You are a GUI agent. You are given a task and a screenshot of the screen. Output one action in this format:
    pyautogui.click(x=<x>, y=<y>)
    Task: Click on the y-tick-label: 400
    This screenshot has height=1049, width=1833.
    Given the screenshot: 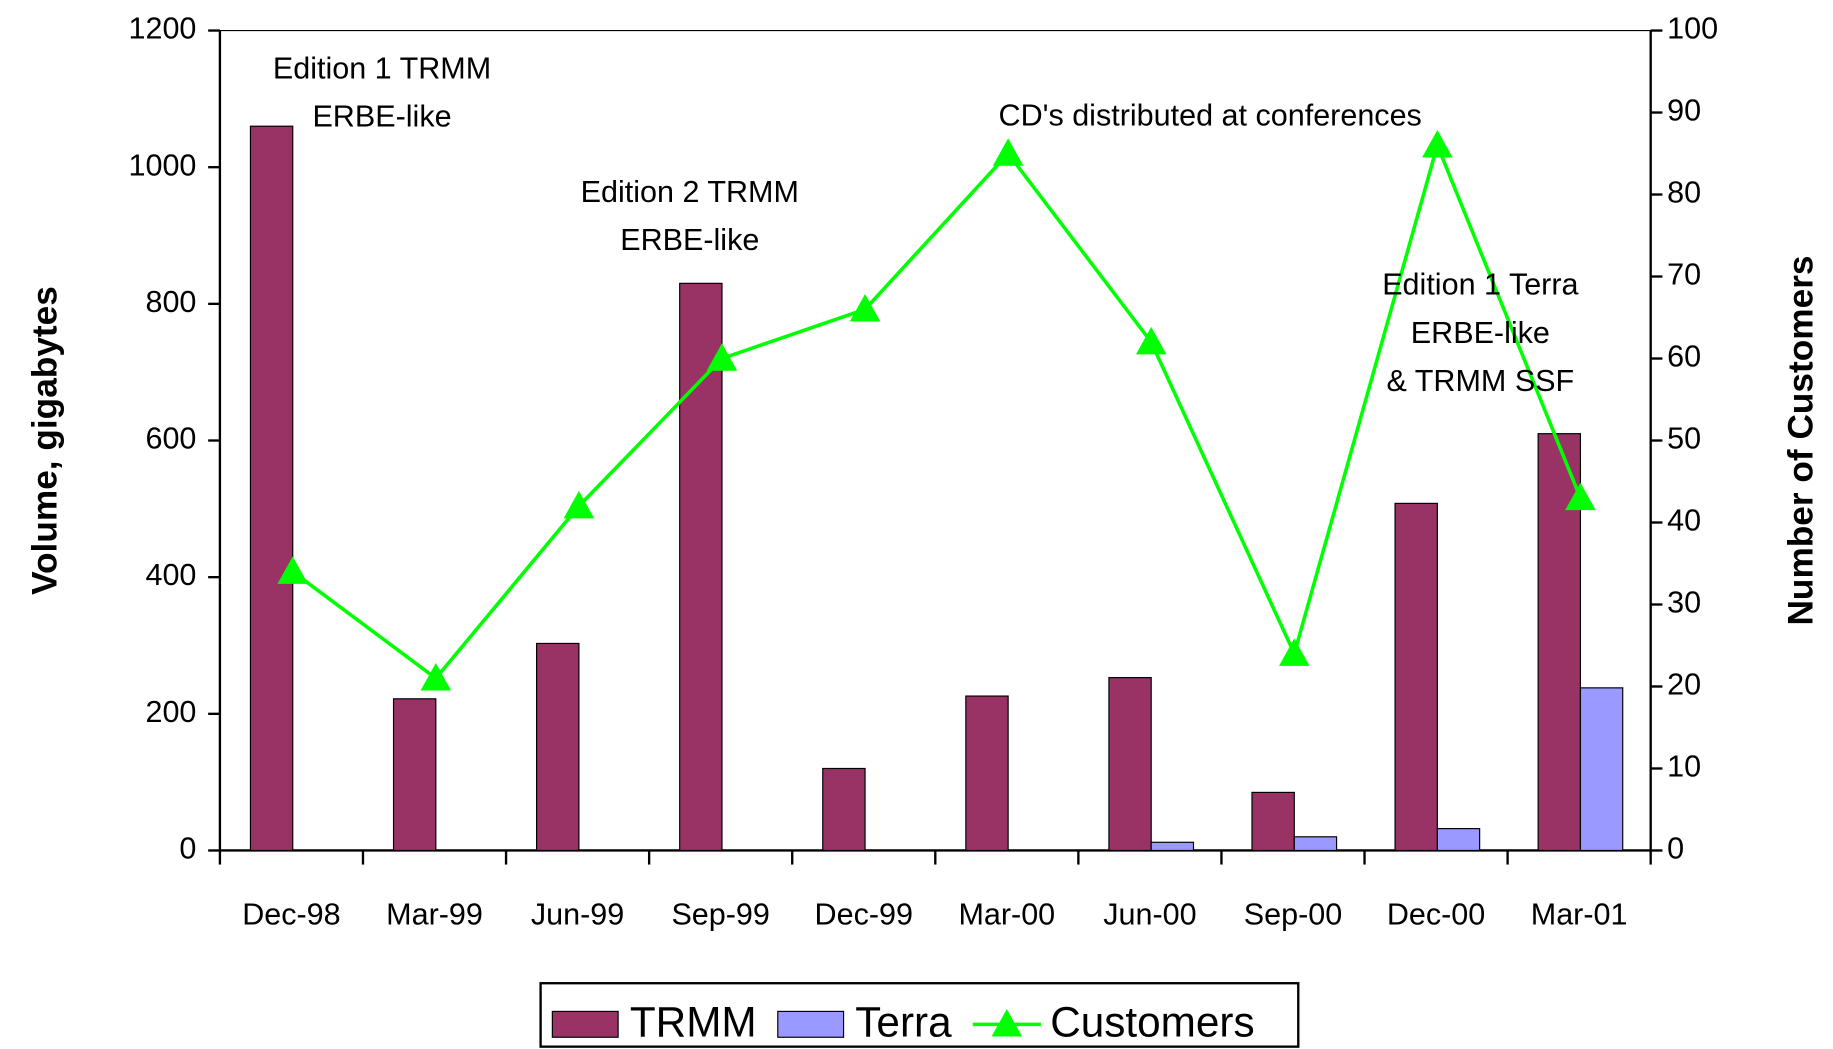 What is the action you would take?
    pyautogui.click(x=170, y=575)
    